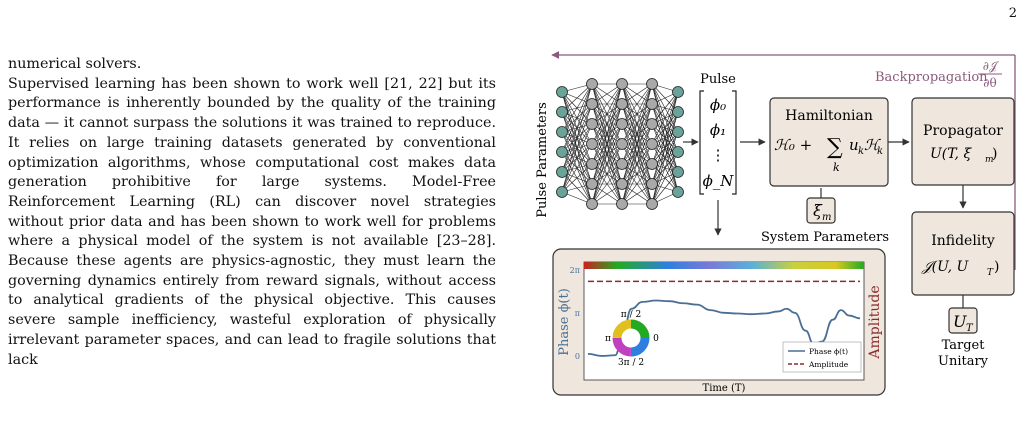  What do you see at coordinates (875, 322) in the screenshot?
I see `inset-ylabel-right: Amplitude` at bounding box center [875, 322].